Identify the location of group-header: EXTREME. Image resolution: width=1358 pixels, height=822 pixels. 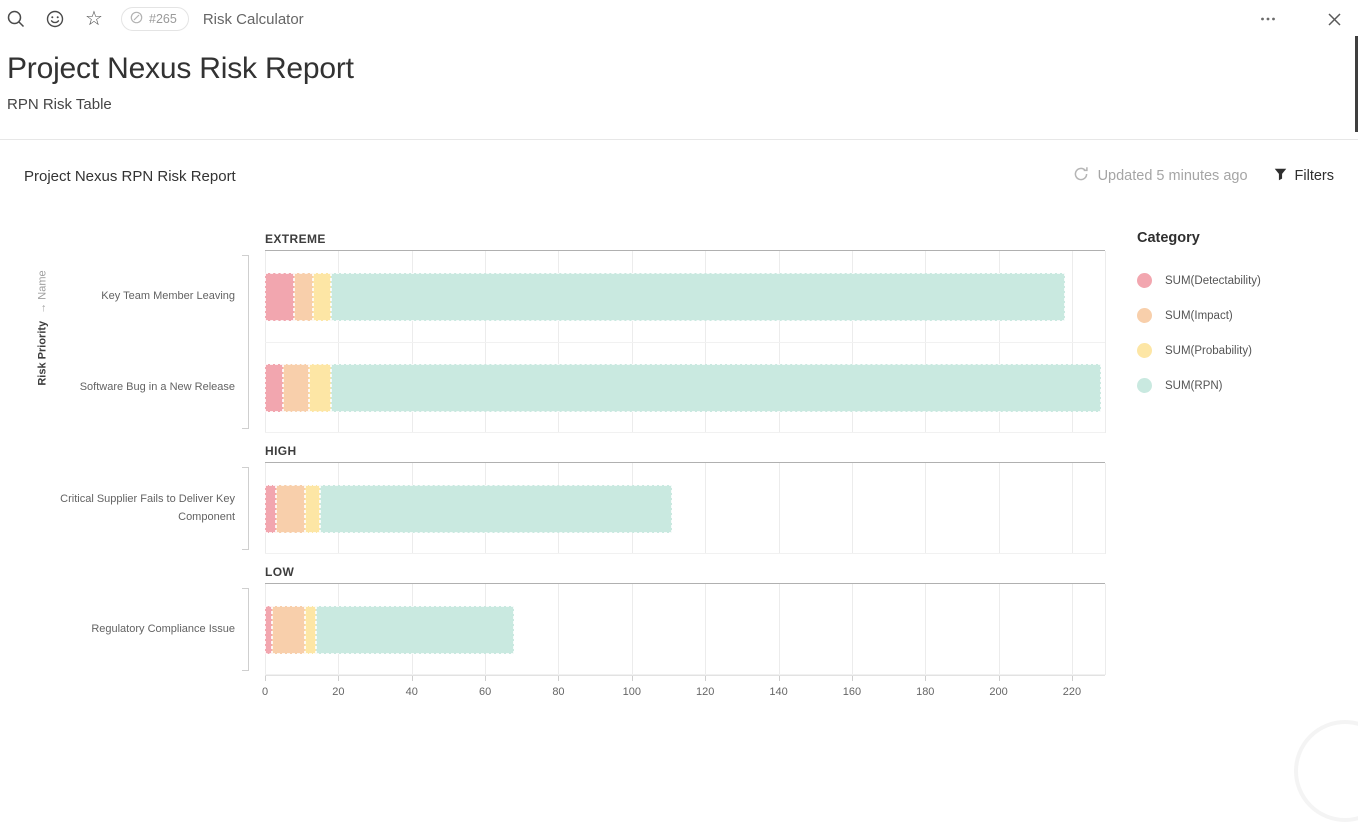
(685, 241).